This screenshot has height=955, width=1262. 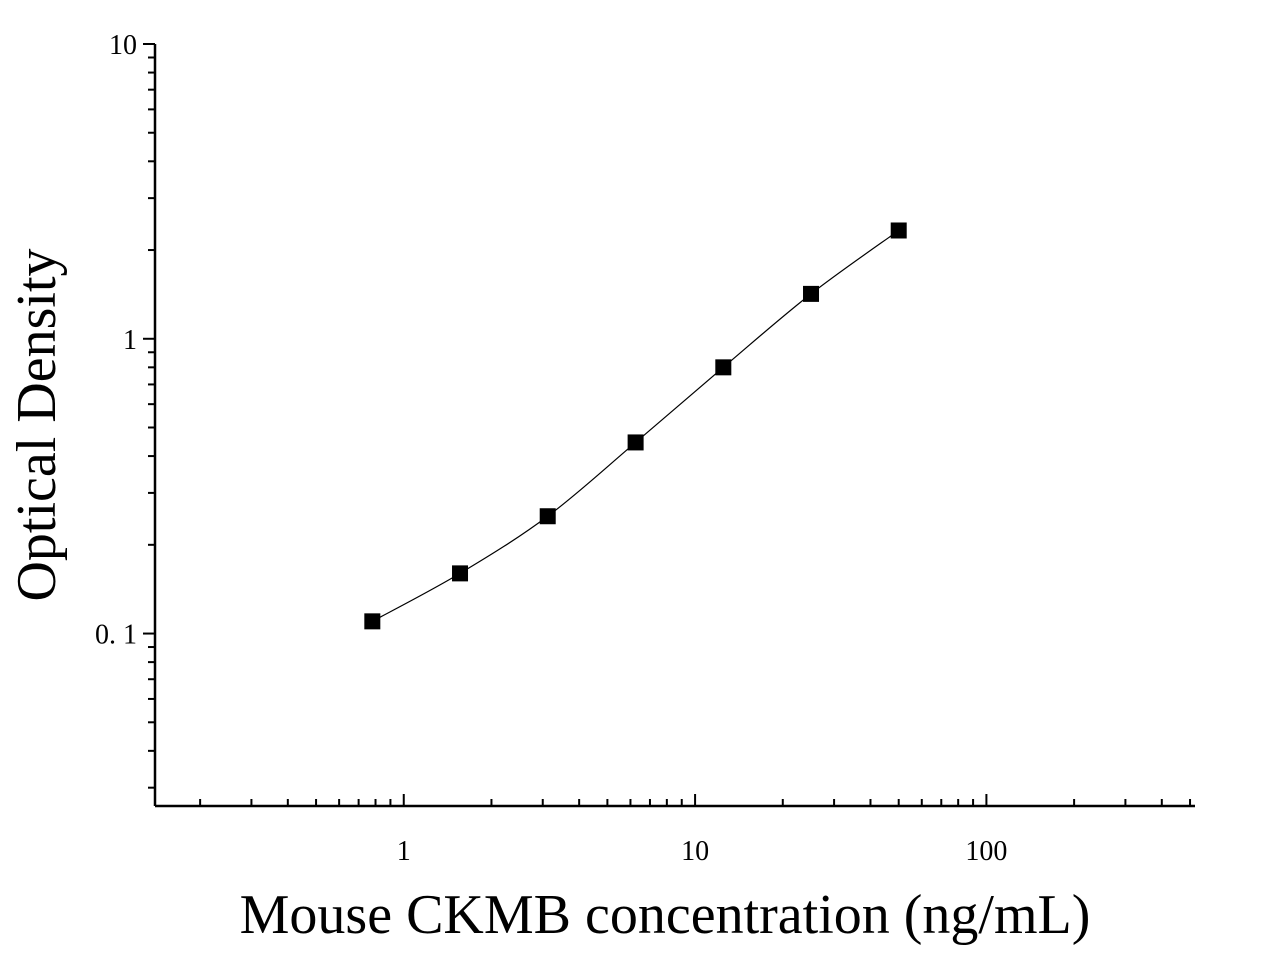 I want to click on y-axis-title: Optical Density, so click(x=37, y=424).